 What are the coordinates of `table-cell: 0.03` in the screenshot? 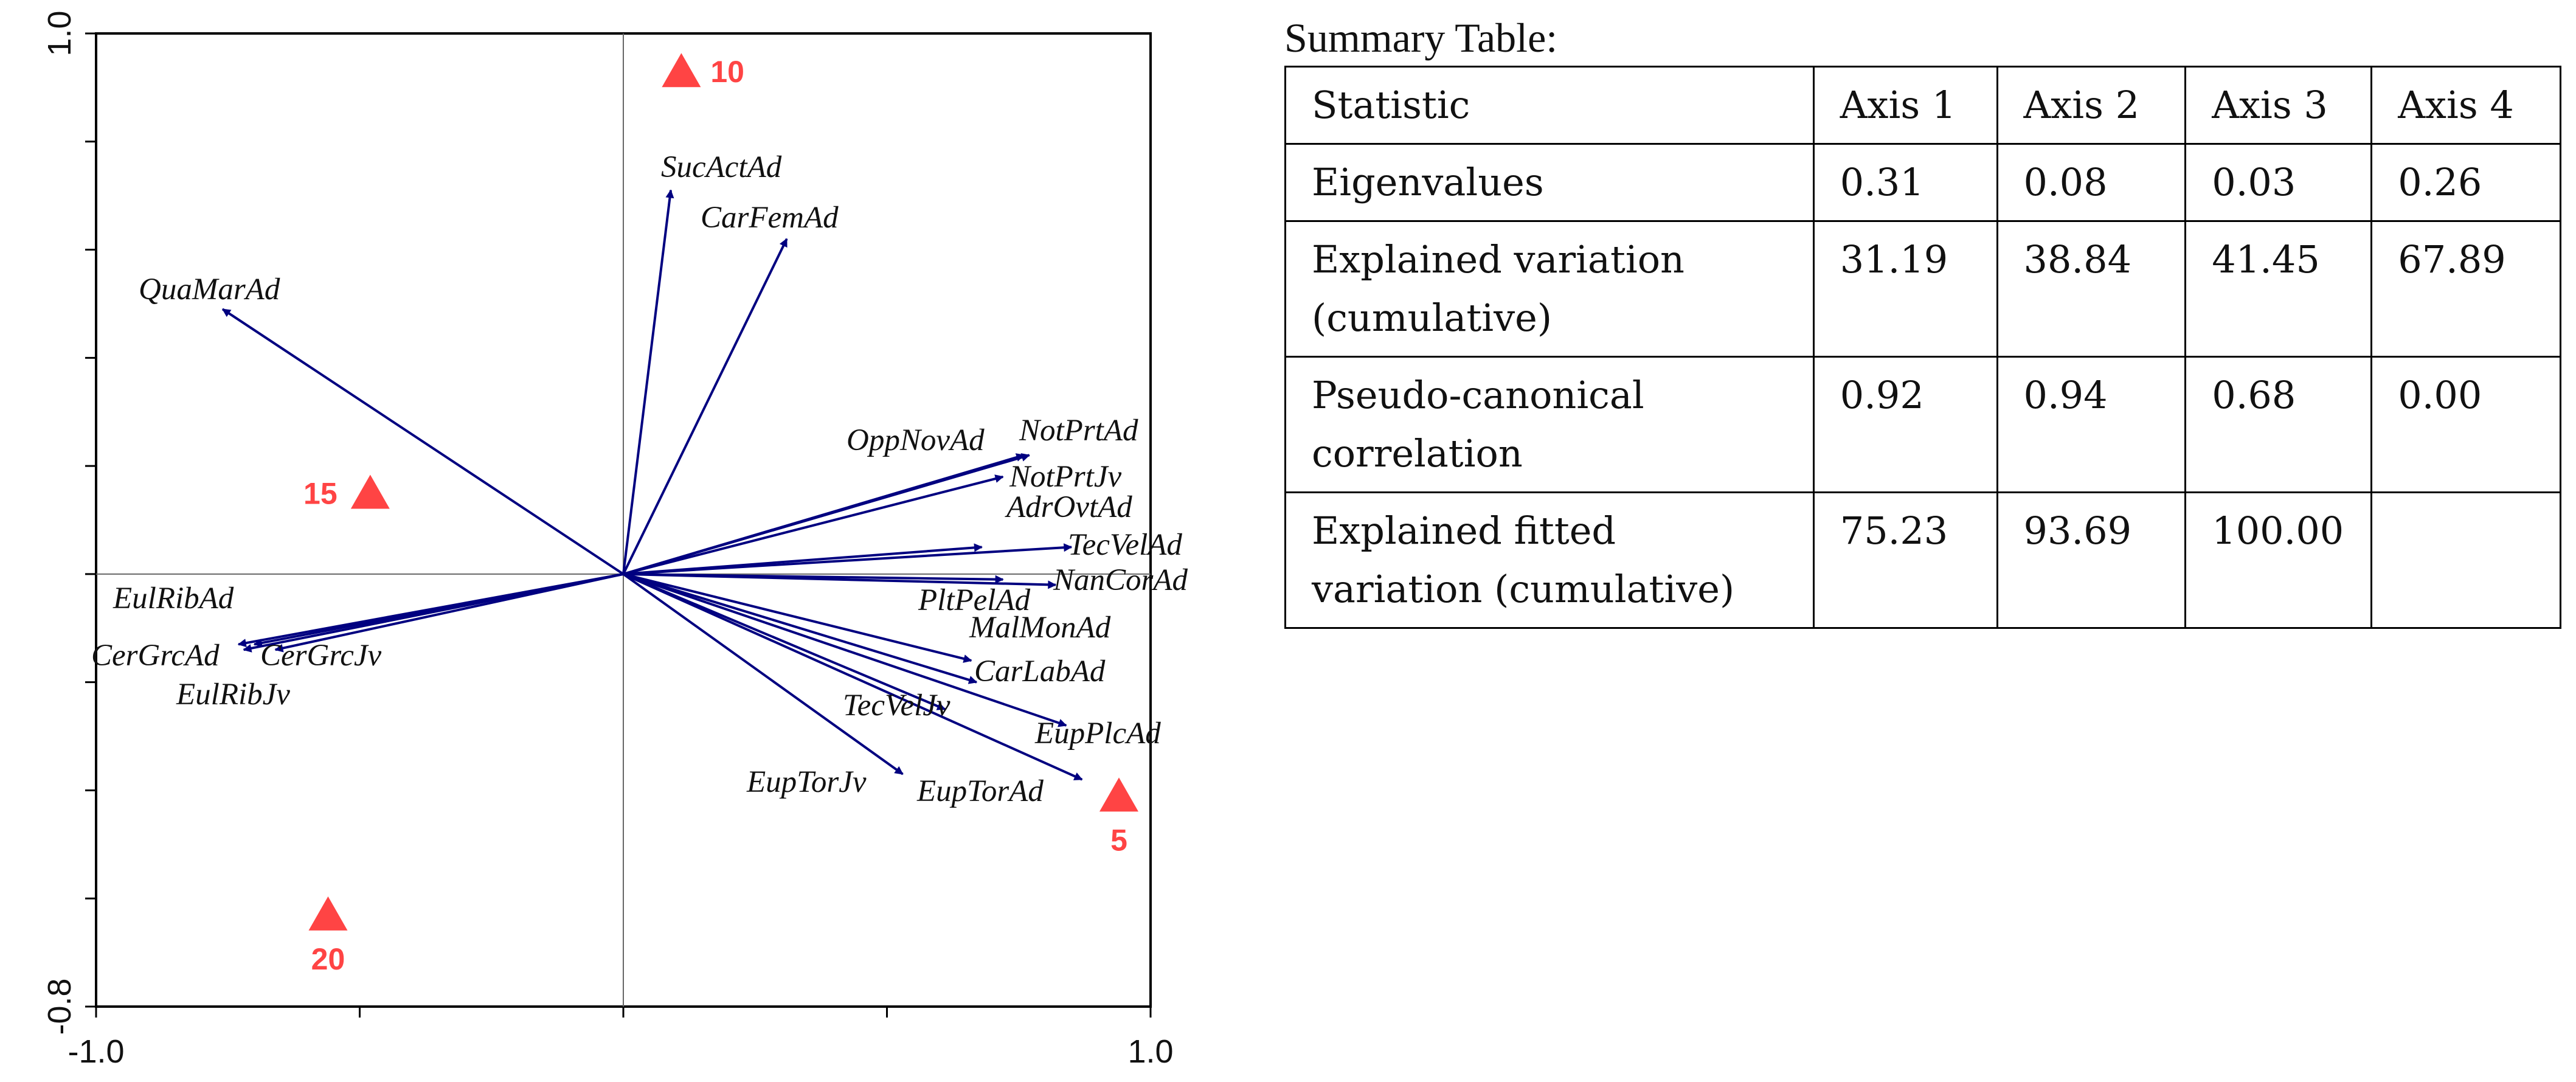 It's located at (2278, 182).